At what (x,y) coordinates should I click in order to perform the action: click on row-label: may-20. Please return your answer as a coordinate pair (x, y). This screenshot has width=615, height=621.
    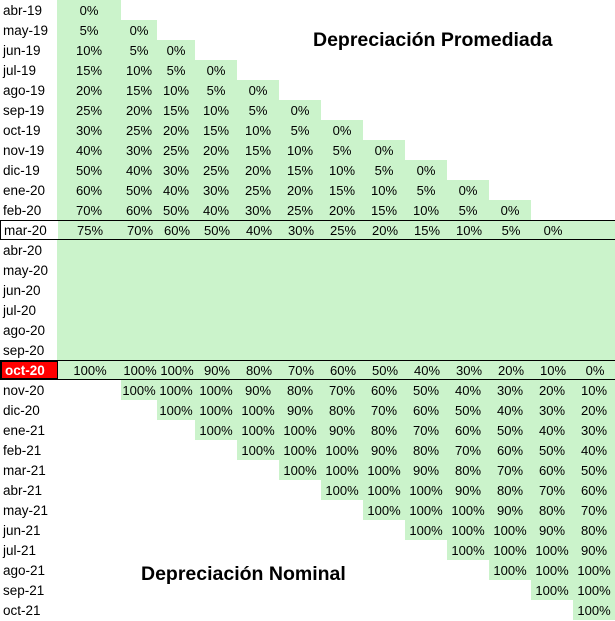
    Looking at the image, I should click on (26, 270).